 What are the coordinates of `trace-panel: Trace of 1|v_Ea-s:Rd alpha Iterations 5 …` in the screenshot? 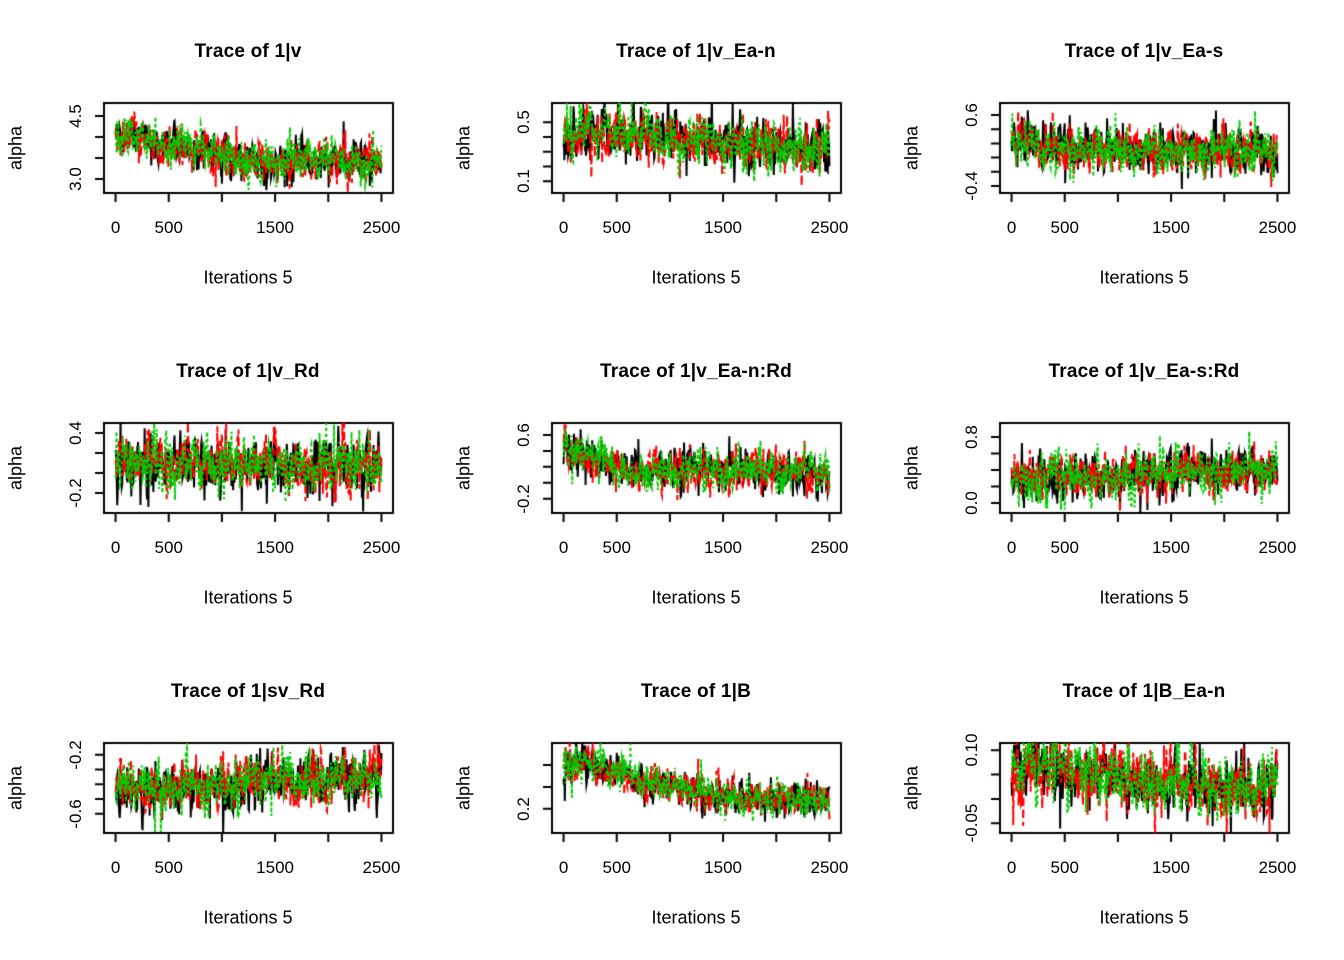 It's located at (1120, 480).